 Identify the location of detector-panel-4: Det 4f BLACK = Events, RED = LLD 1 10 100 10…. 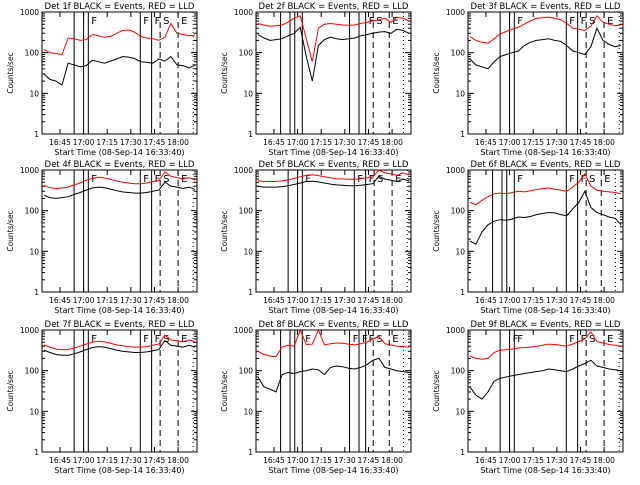
(102, 237).